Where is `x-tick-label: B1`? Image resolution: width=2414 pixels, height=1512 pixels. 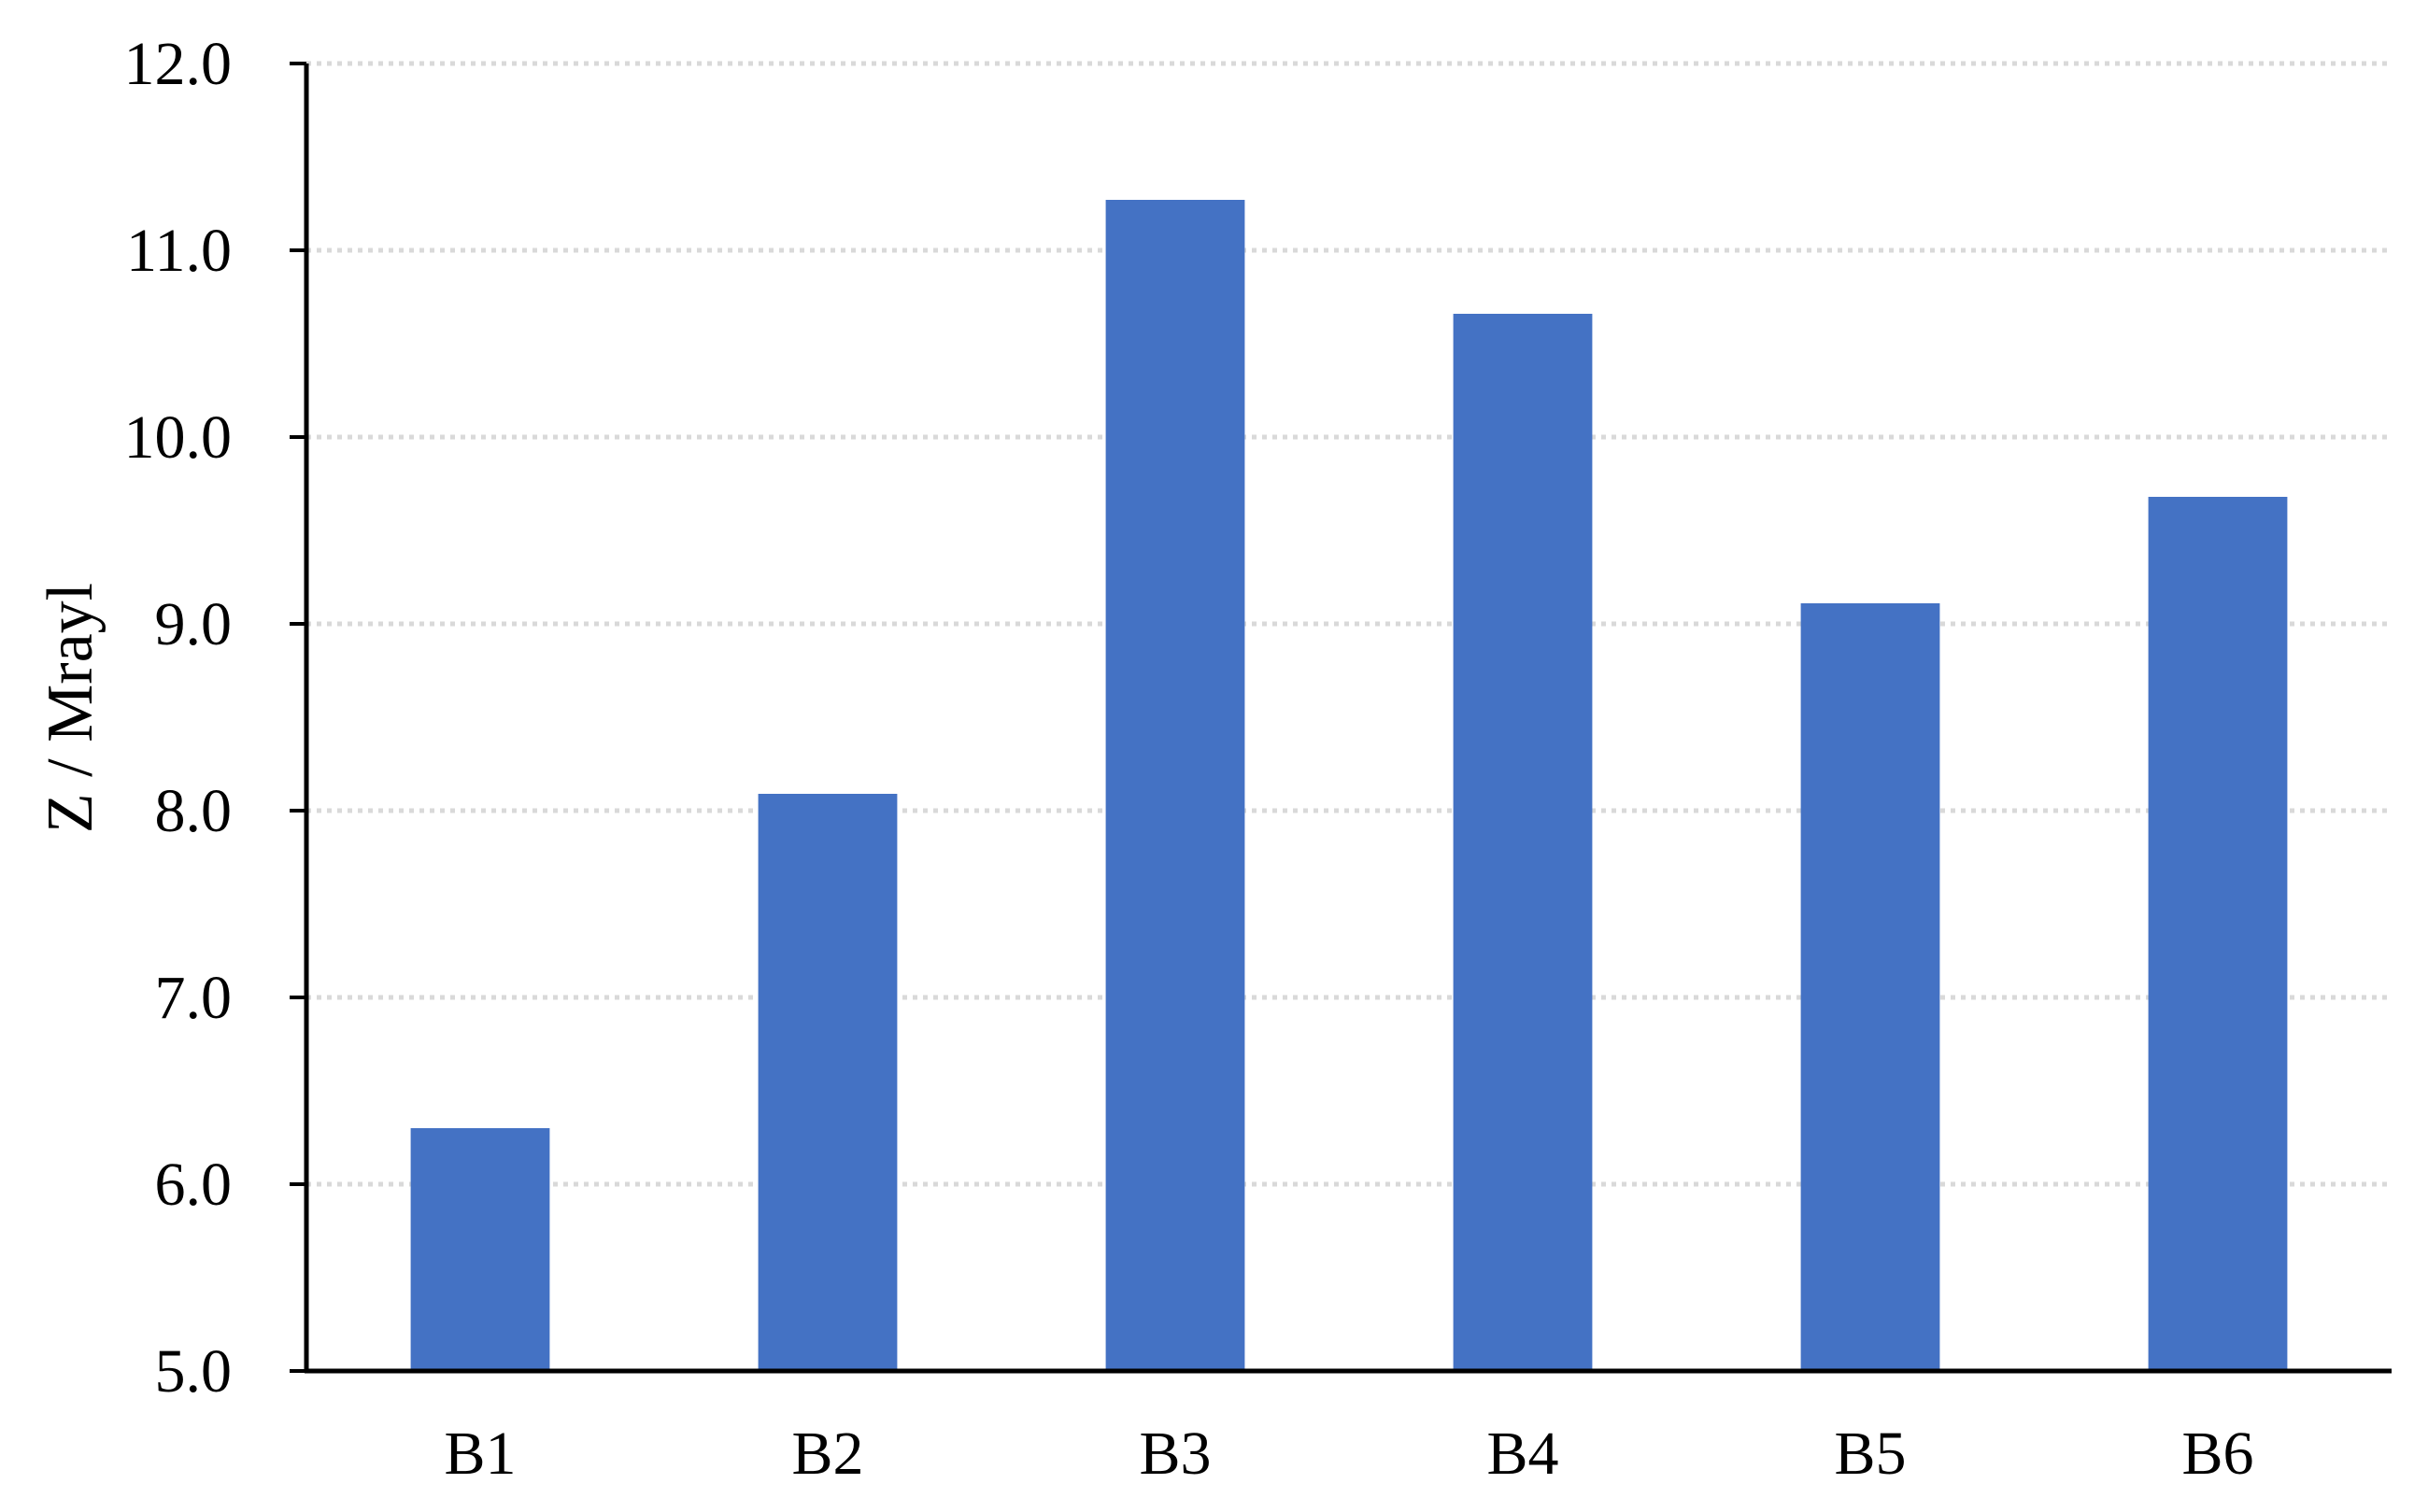
x-tick-label: B1 is located at coordinates (480, 1454).